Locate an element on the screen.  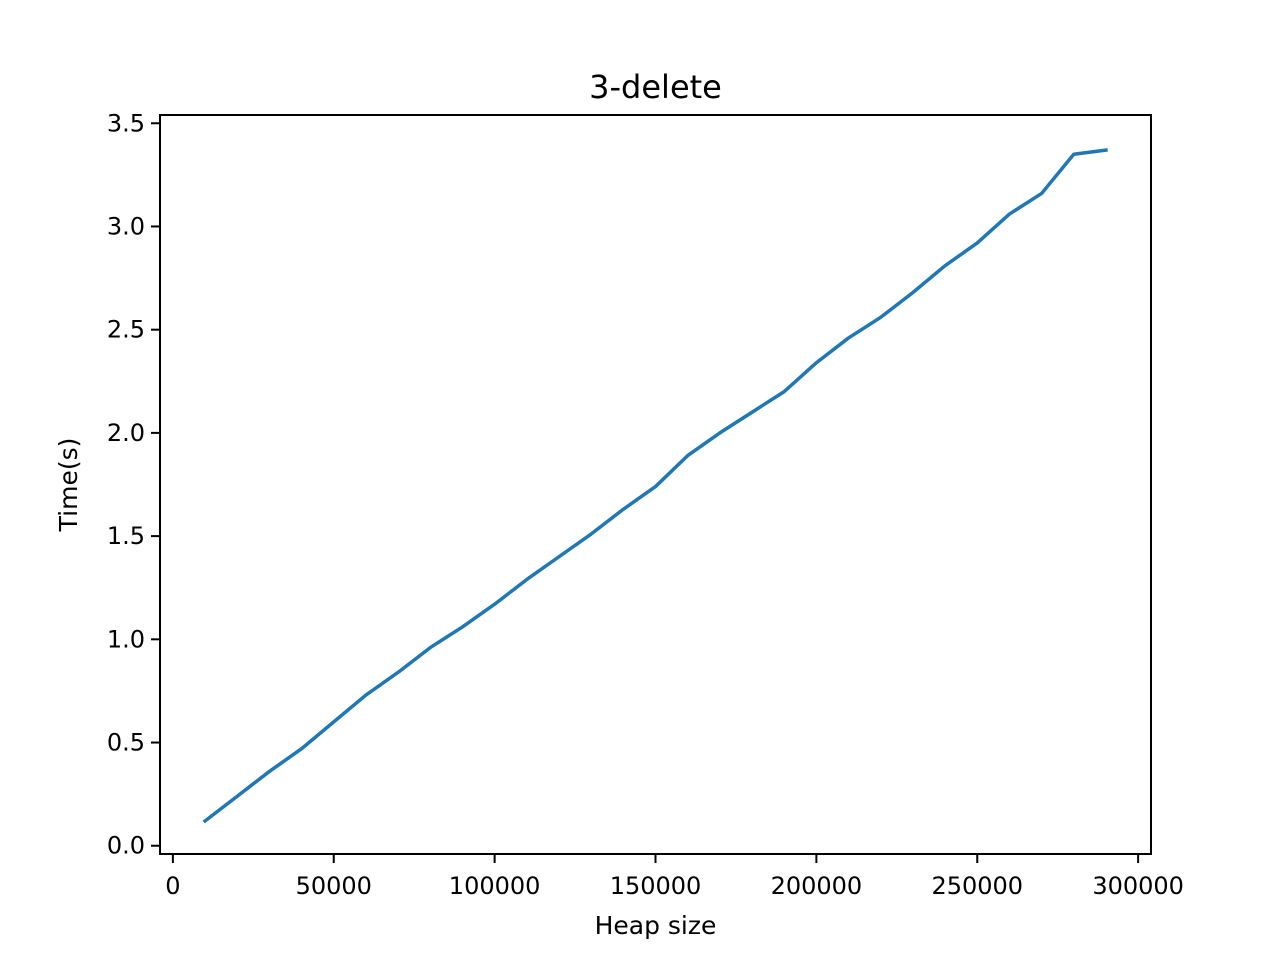
x-tick-label: 50000 is located at coordinates (334, 886).